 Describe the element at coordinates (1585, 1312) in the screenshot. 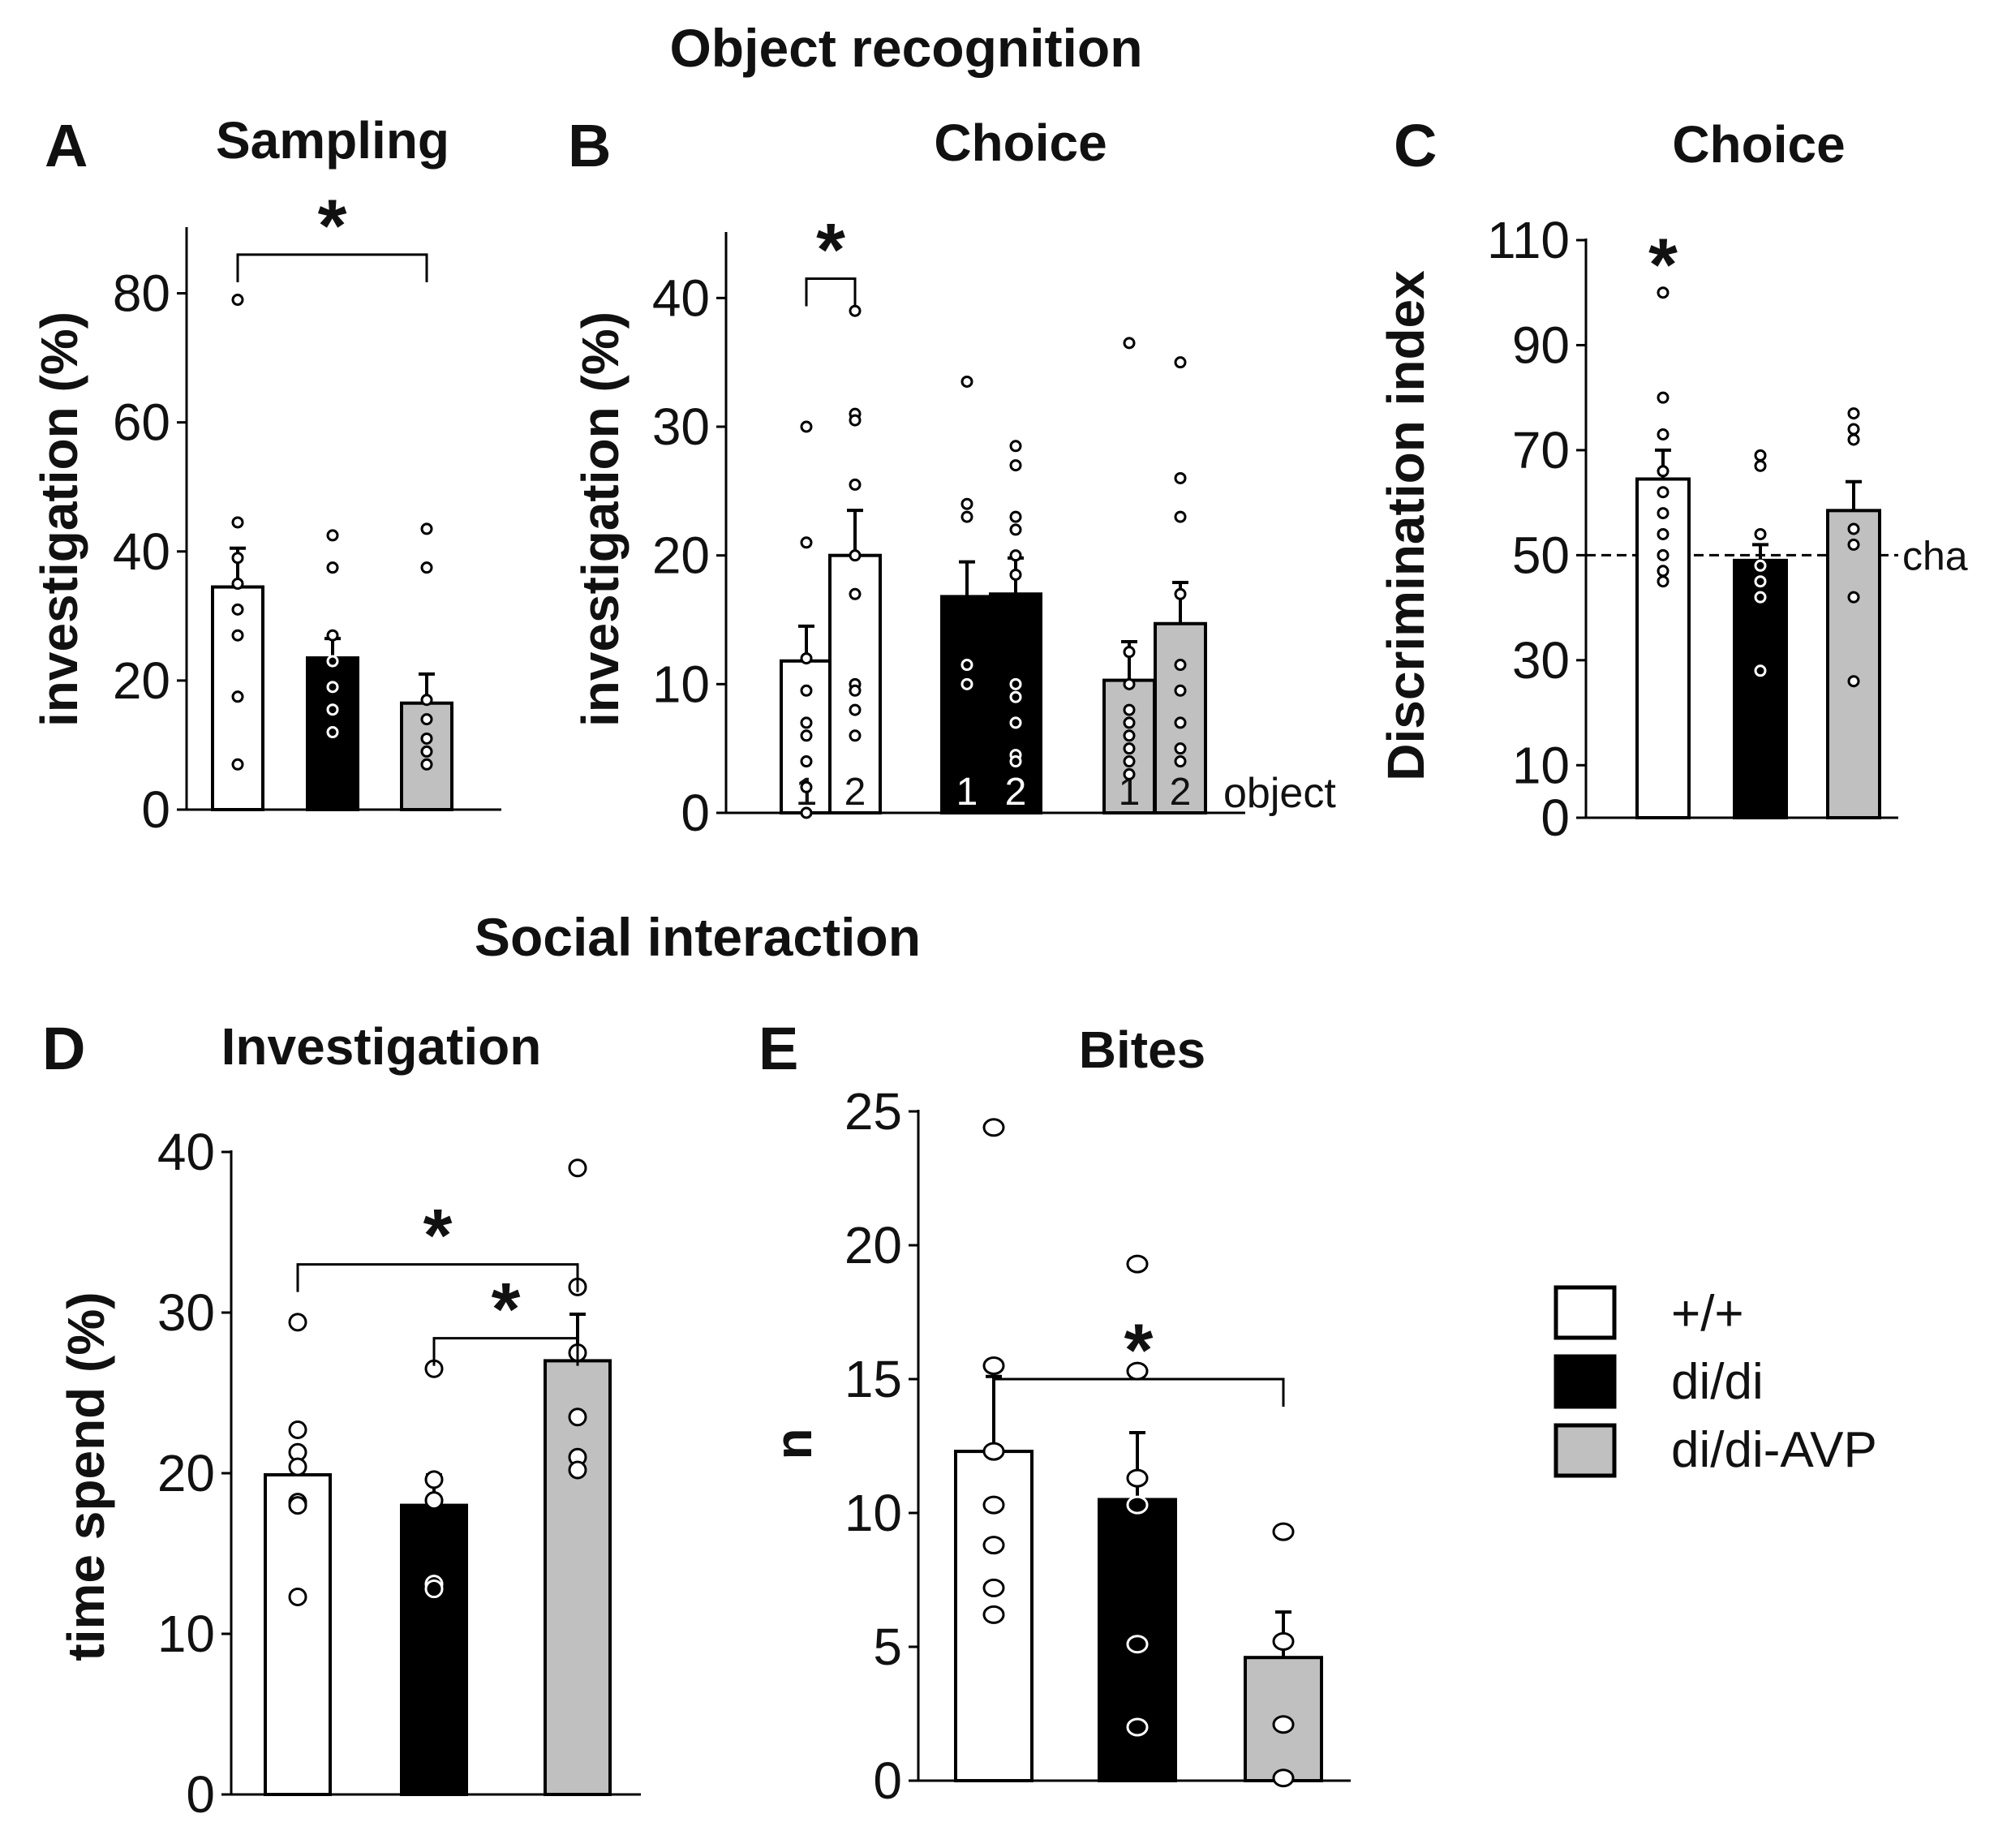

I see `legend-swatch-wildtype` at that location.